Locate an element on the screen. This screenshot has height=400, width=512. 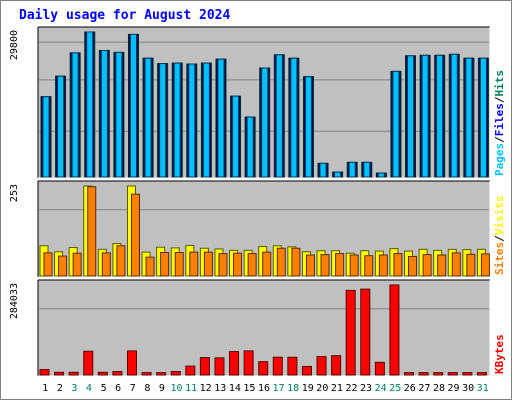
day-label-26: 26 is located at coordinates (410, 388).